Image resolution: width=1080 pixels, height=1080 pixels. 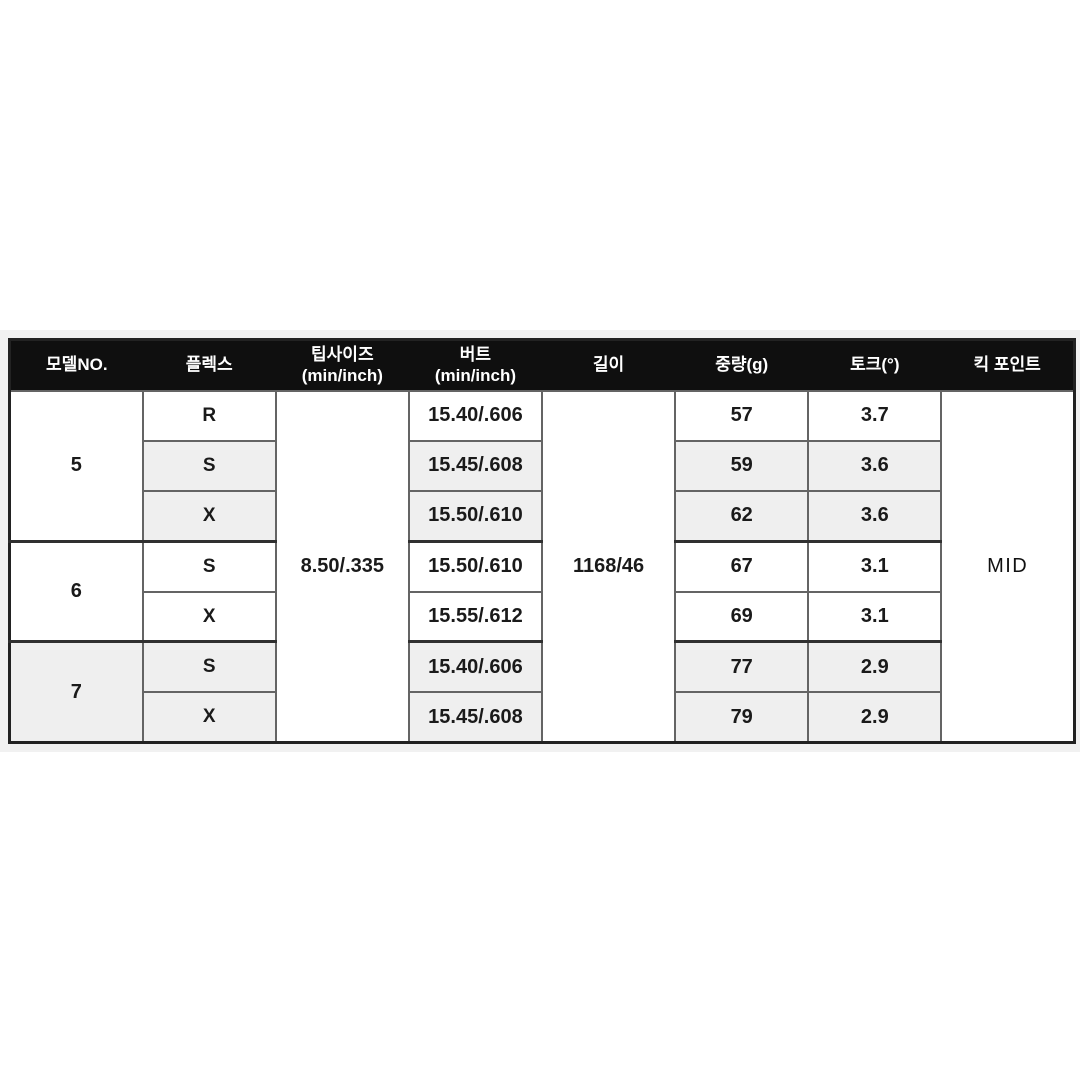 I want to click on model-cell-5: 5, so click(x=76, y=466).